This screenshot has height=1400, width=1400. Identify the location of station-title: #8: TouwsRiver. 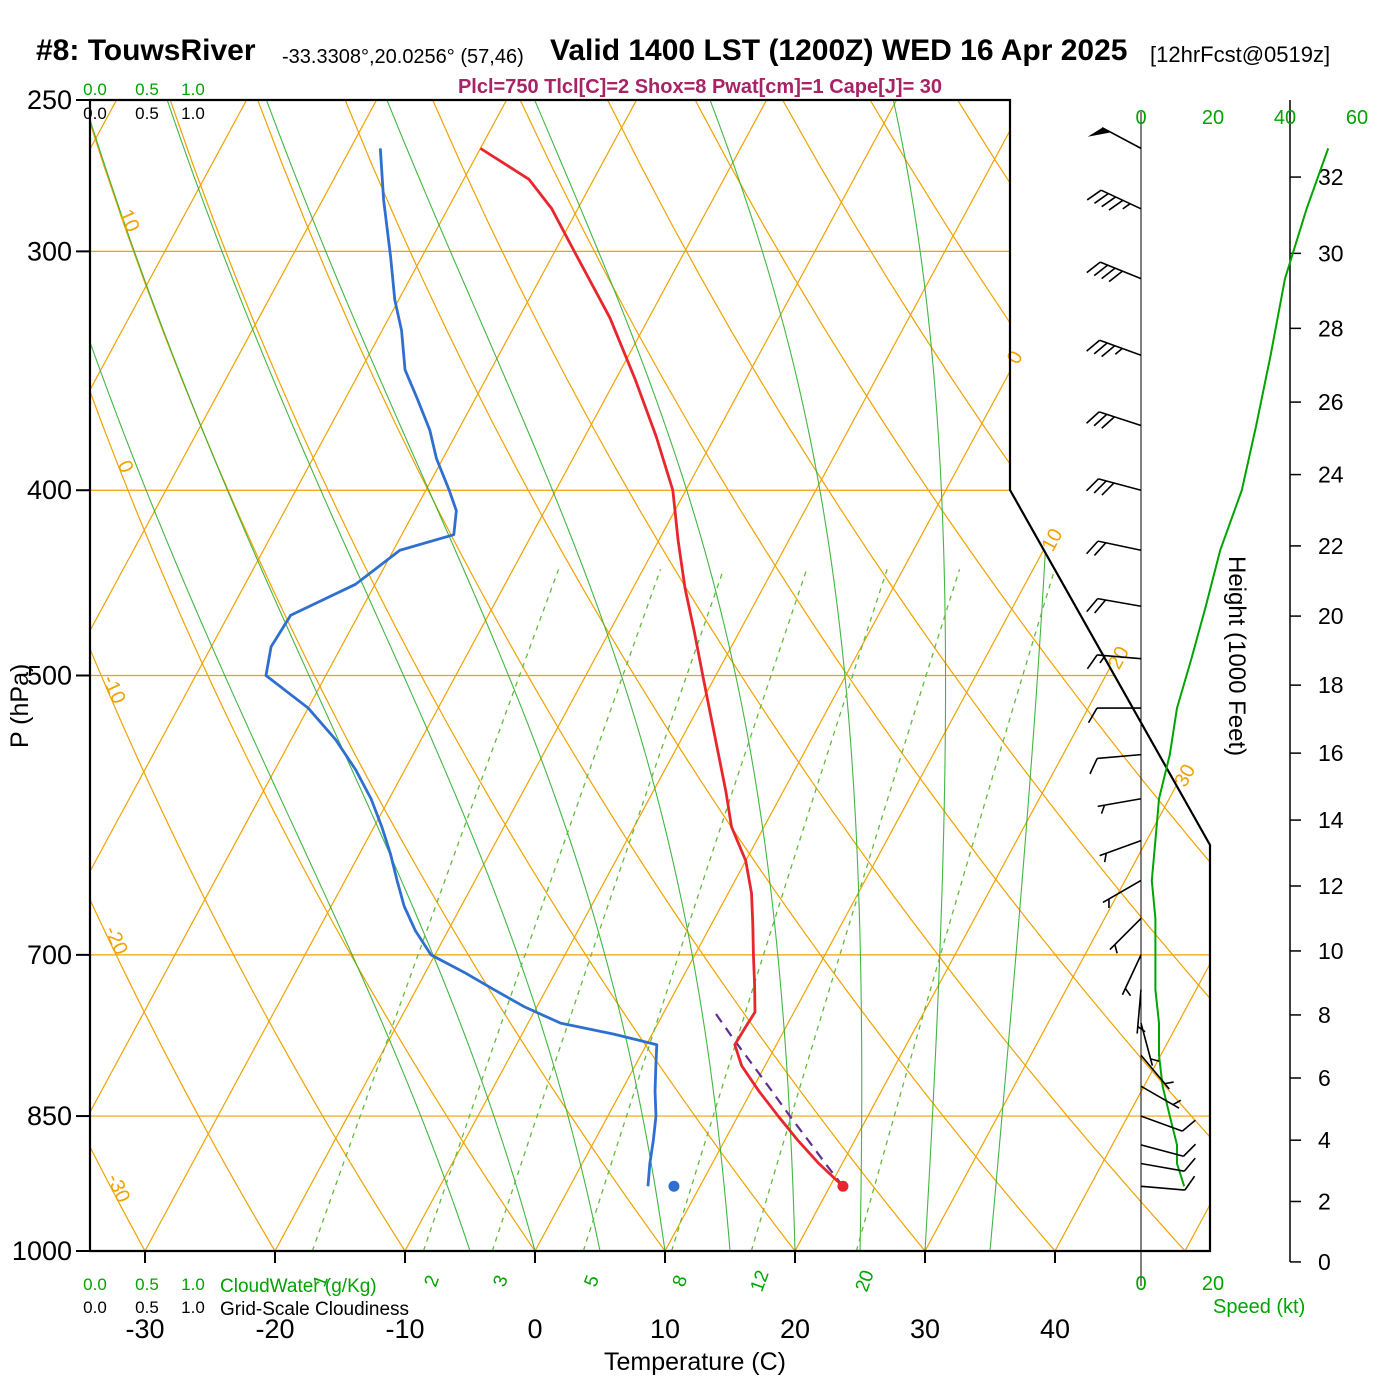
(146, 50).